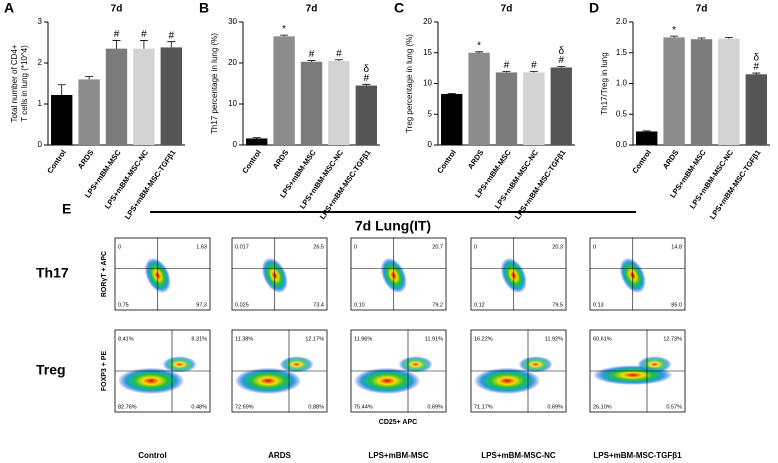 The image size is (778, 463). I want to click on quadrant-value: 79.2, so click(437, 305).